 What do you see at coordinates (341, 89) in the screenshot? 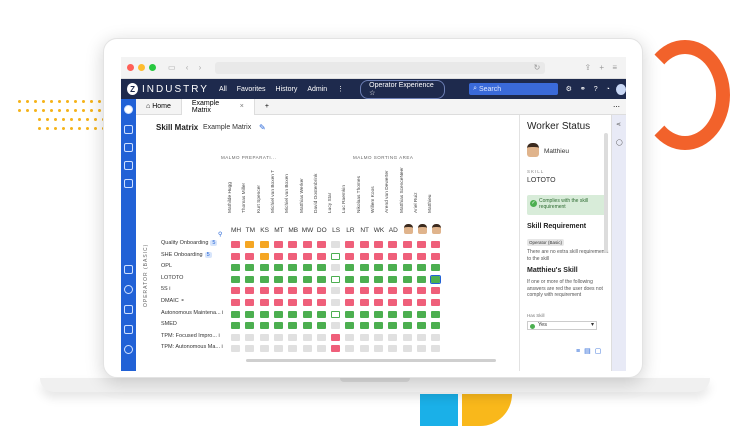
I see `nav-more: ⋮` at bounding box center [341, 89].